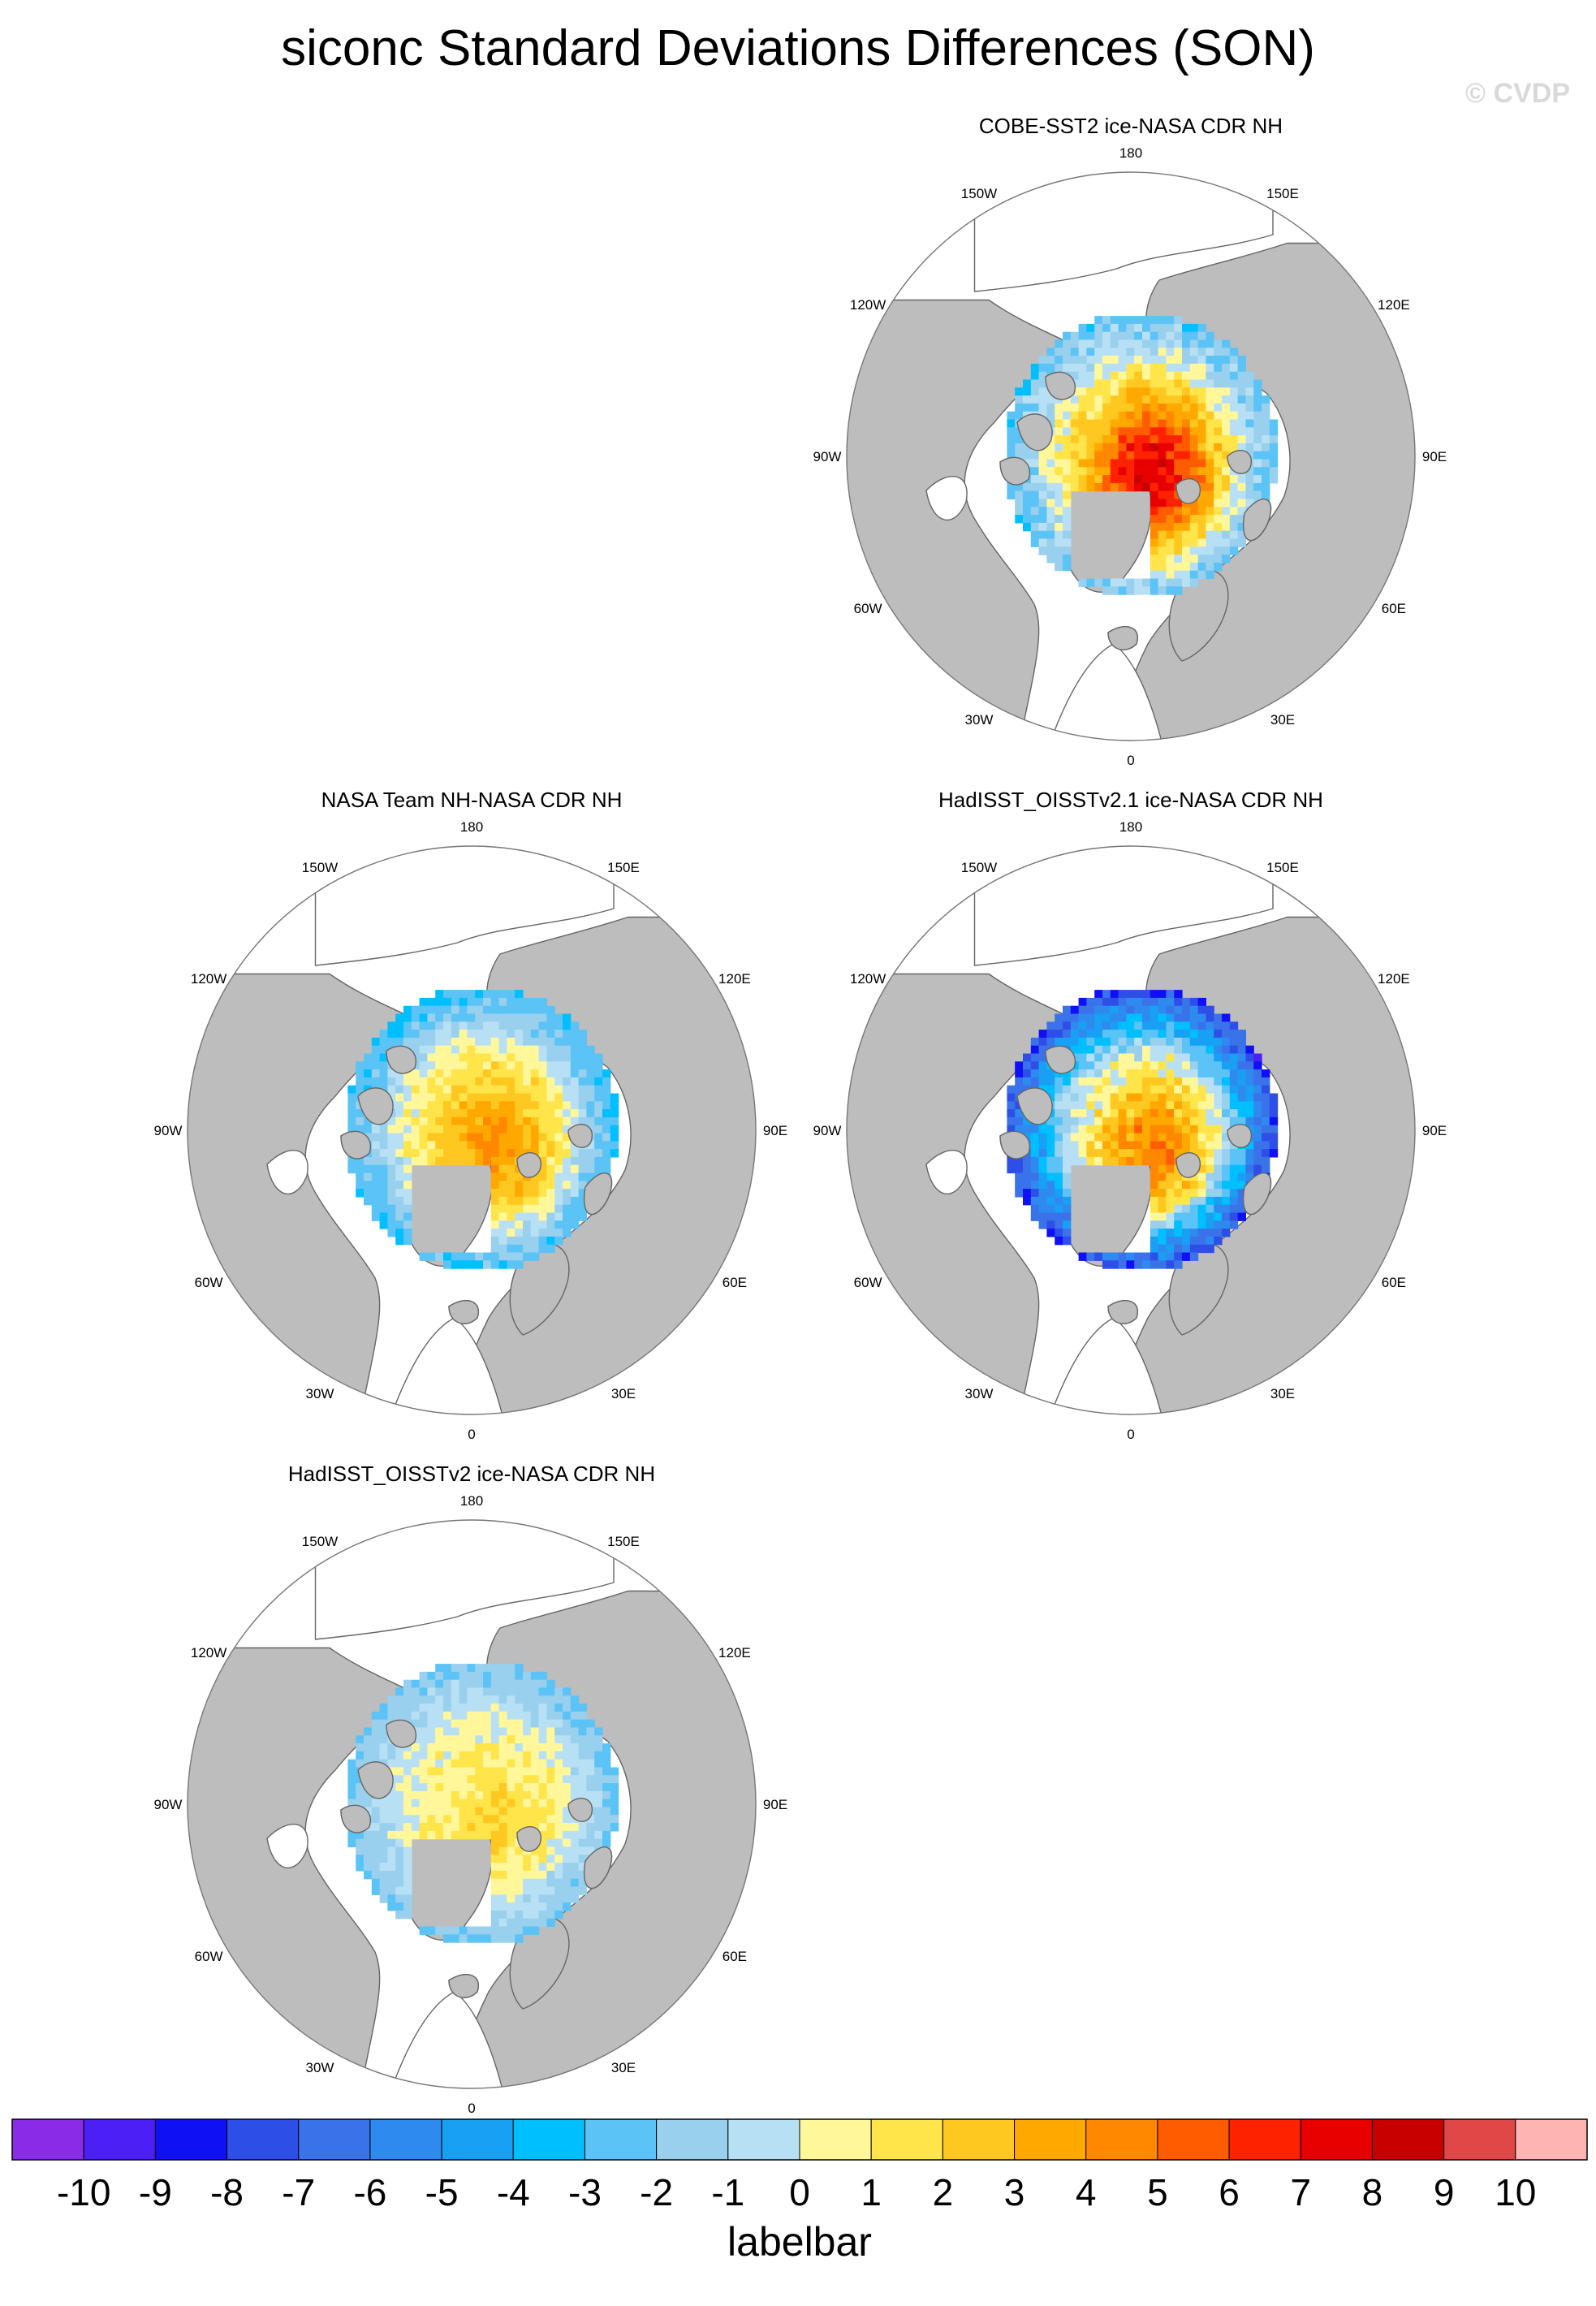  What do you see at coordinates (369, 2192) in the screenshot?
I see `labelbar-tick-label: -6` at bounding box center [369, 2192].